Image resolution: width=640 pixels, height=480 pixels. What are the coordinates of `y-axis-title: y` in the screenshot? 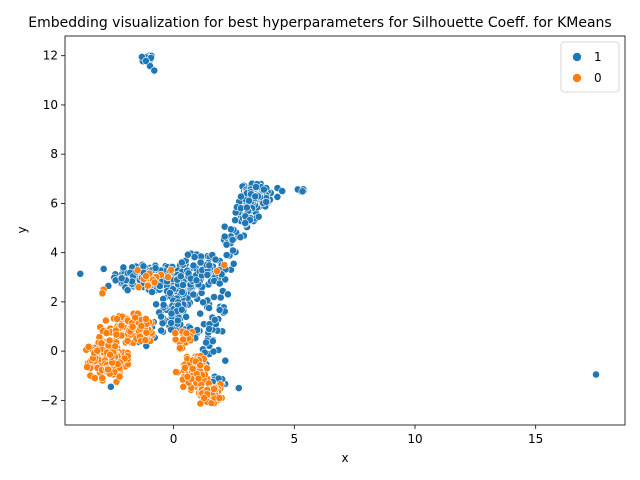 It's located at (22, 229).